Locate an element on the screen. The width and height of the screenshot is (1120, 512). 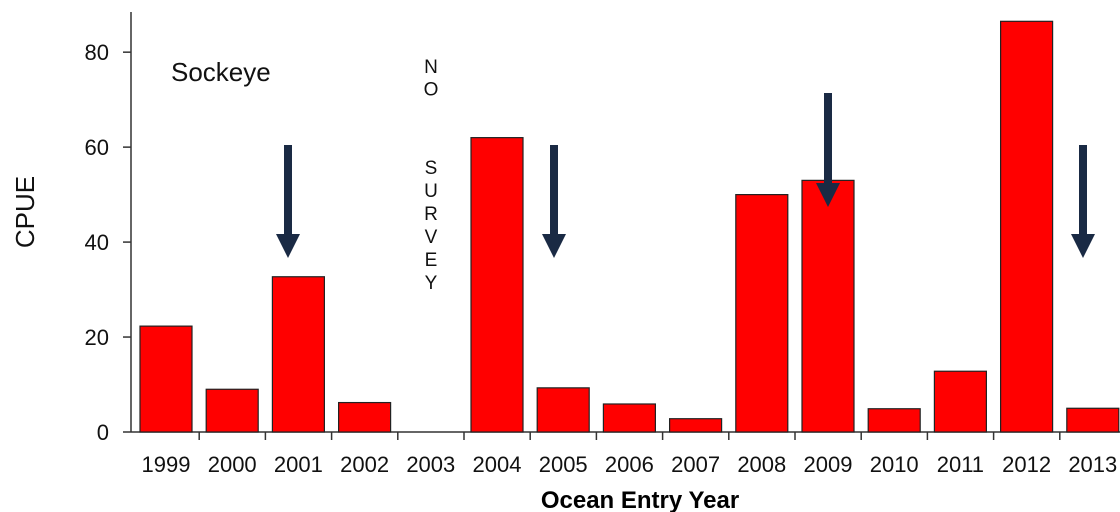
panel-label: Sockeye is located at coordinates (221, 72).